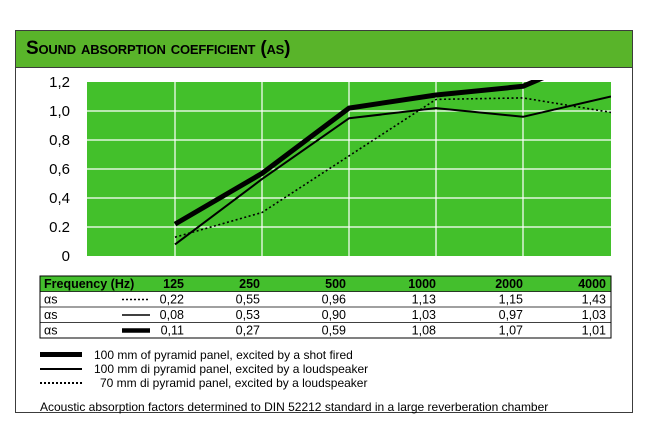  Describe the element at coordinates (422, 284) in the screenshot. I see `table-freq-label: 1000` at that location.